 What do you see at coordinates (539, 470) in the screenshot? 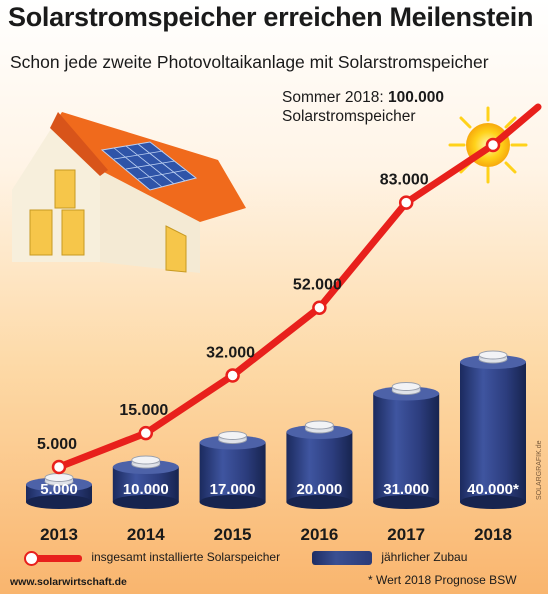
I see `credit-label: SOLARGRAFIK.de` at bounding box center [539, 470].